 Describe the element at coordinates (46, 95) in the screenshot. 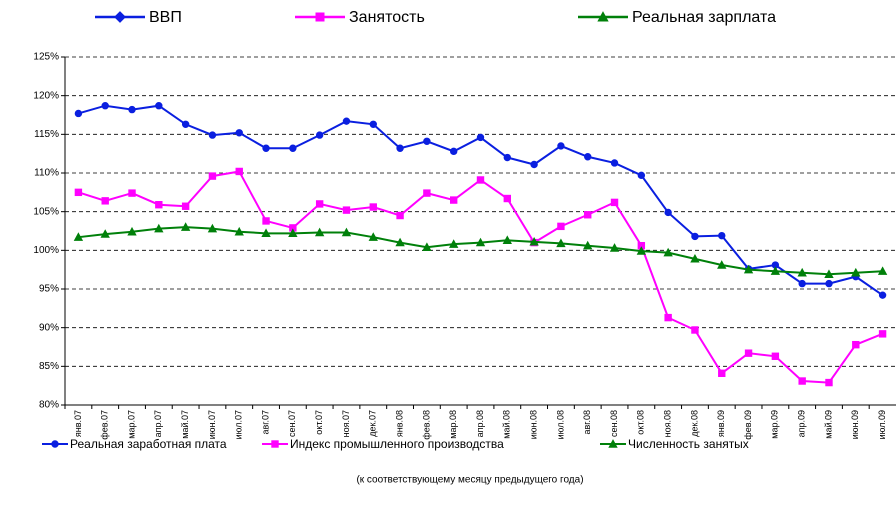

I see `y-tick-label: 120%` at that location.